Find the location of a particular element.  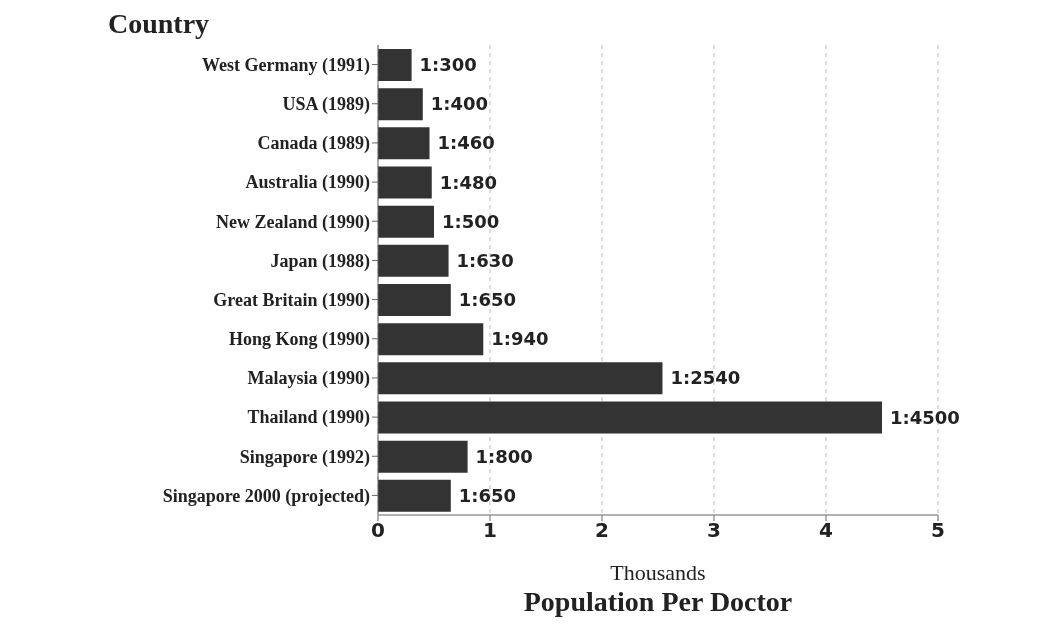

x-tick-label: 5 is located at coordinates (938, 530).